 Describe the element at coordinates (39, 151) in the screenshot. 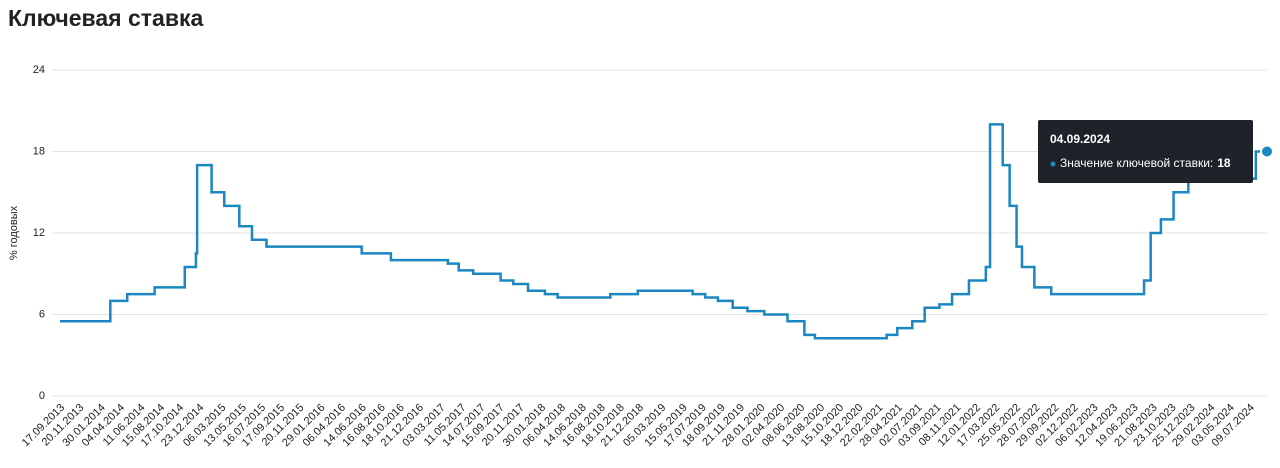

I see `y-tick-label: 18` at that location.